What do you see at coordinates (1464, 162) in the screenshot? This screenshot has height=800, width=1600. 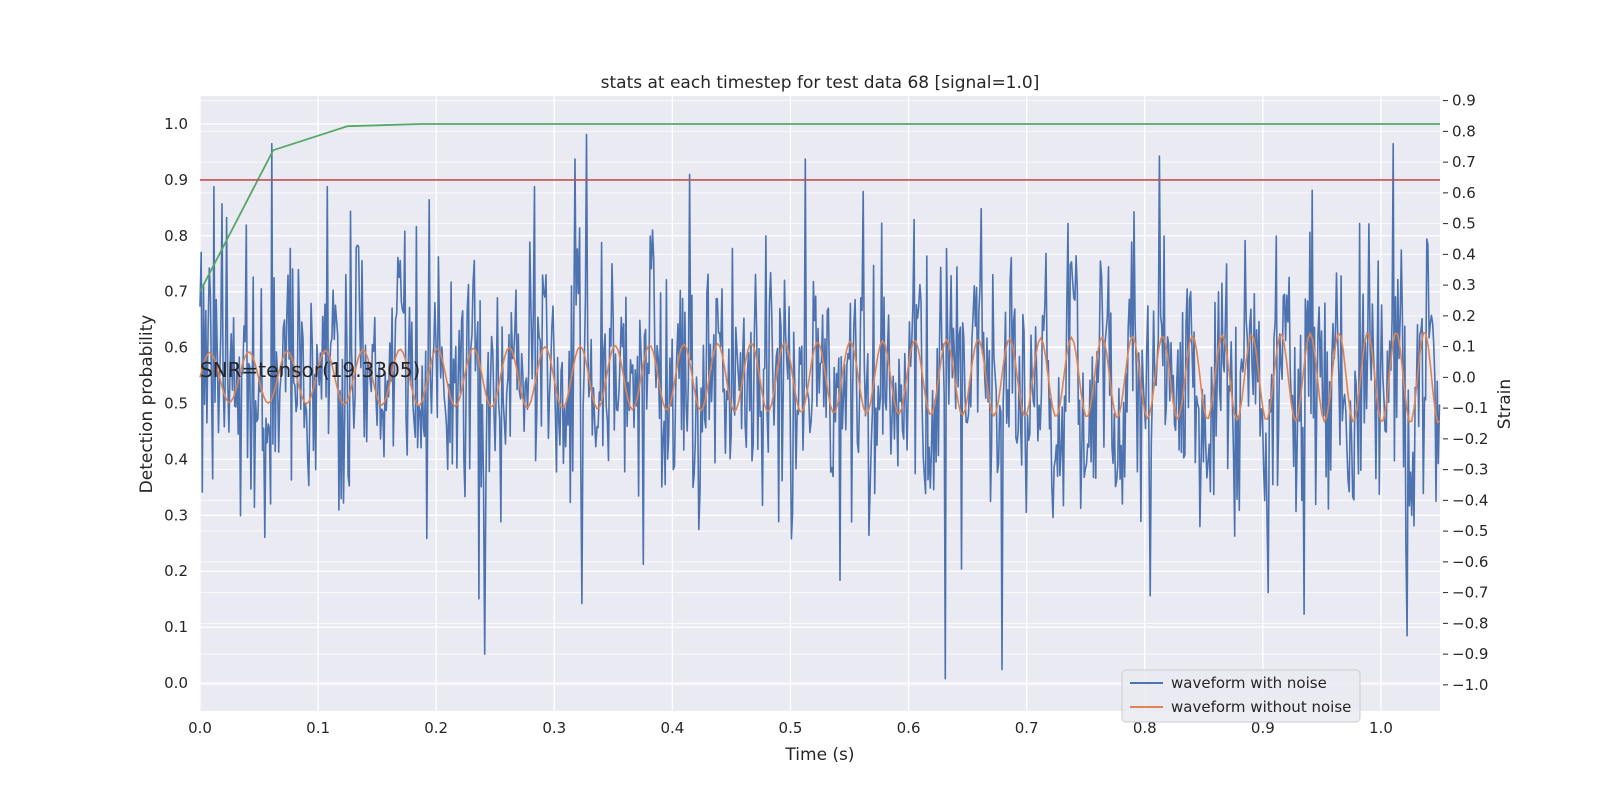 I see `y2-tick-label: 0.7` at bounding box center [1464, 162].